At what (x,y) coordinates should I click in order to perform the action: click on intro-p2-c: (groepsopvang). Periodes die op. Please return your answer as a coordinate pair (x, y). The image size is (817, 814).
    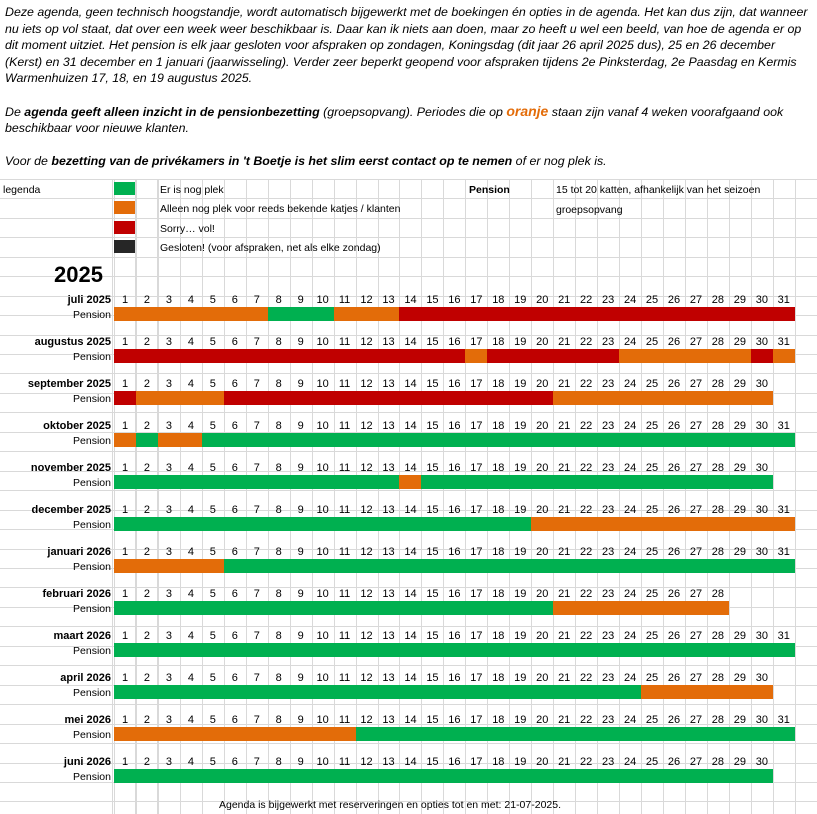
    Looking at the image, I should click on (413, 111).